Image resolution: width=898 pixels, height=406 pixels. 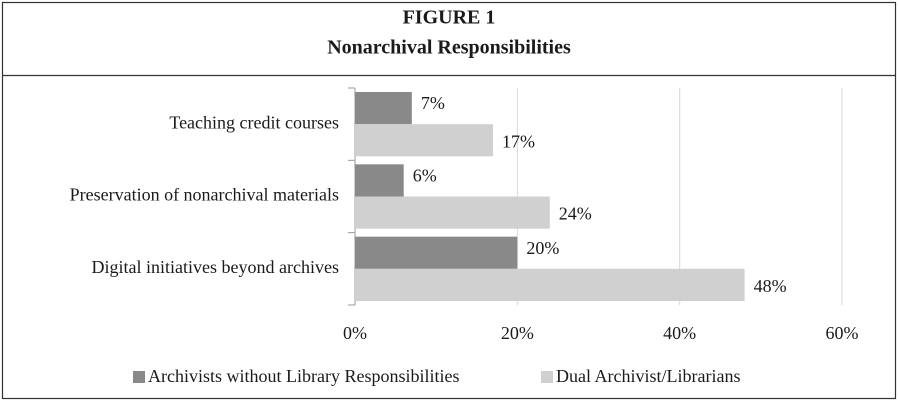 What do you see at coordinates (449, 48) in the screenshot?
I see `chart-title: Nonarchival Responsibilities` at bounding box center [449, 48].